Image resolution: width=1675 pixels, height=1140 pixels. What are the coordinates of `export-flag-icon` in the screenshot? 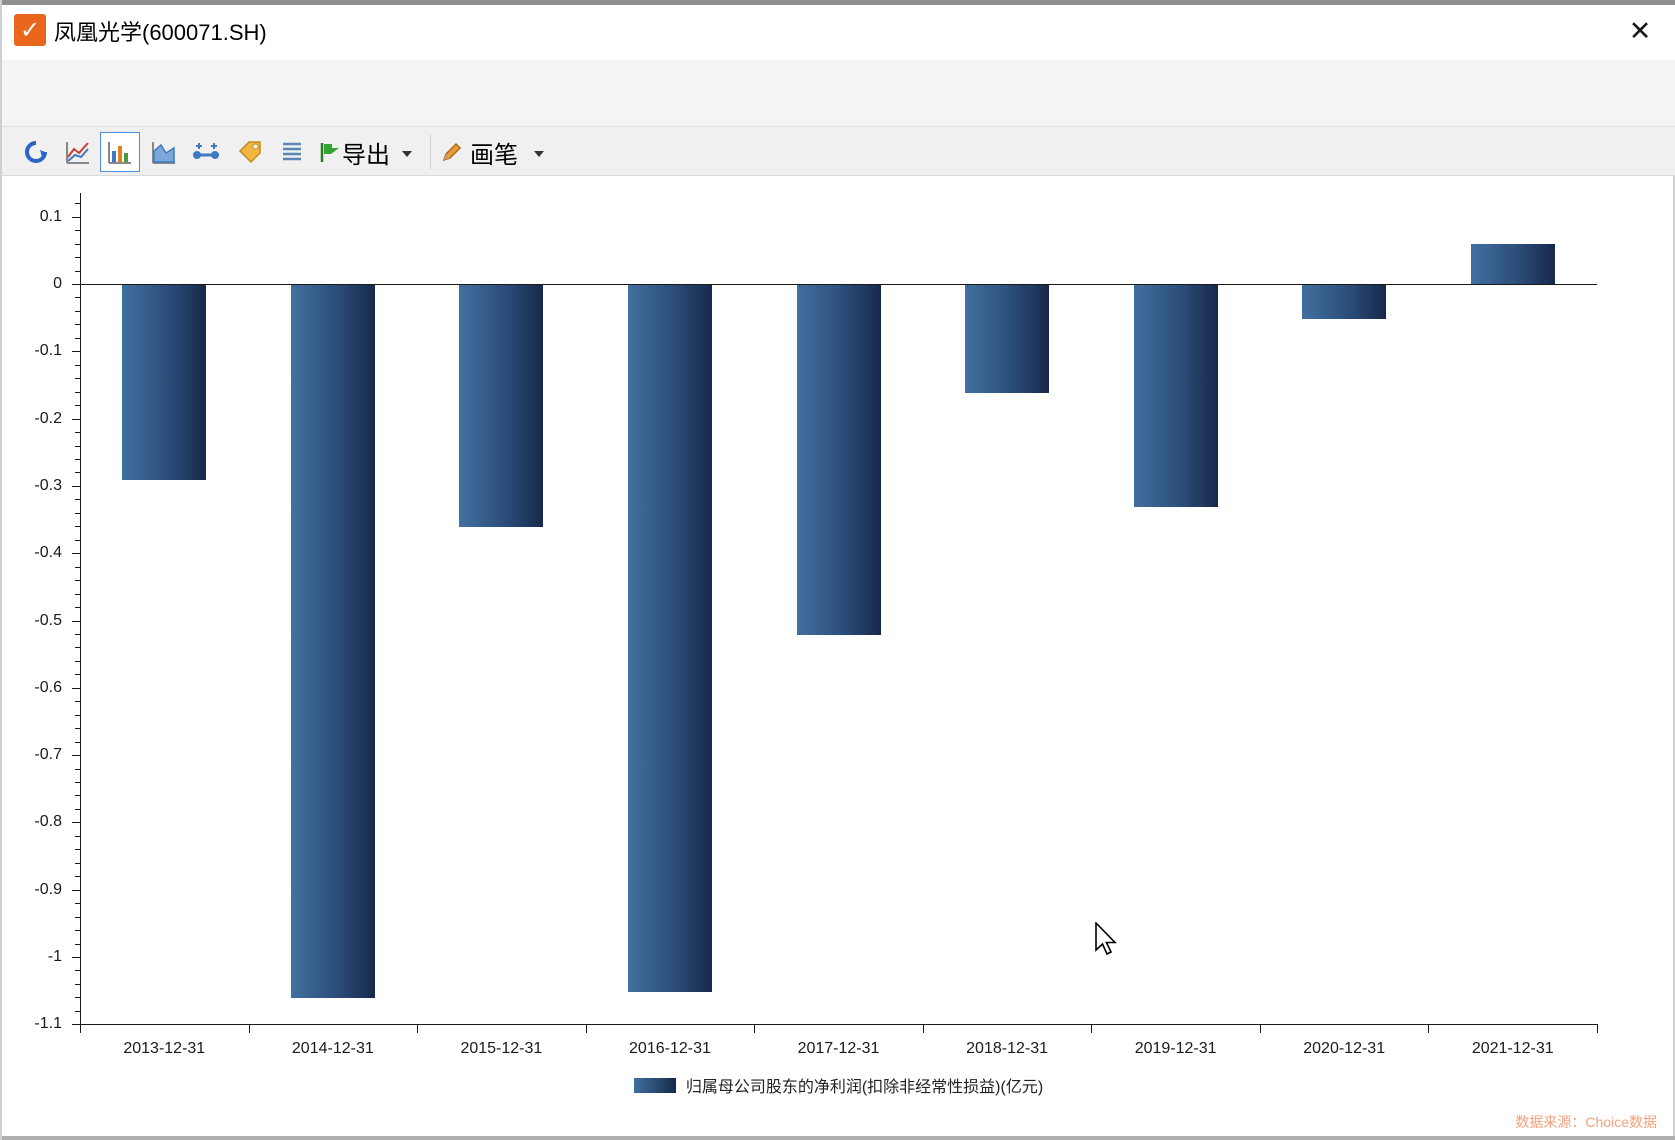 It's located at (330, 152).